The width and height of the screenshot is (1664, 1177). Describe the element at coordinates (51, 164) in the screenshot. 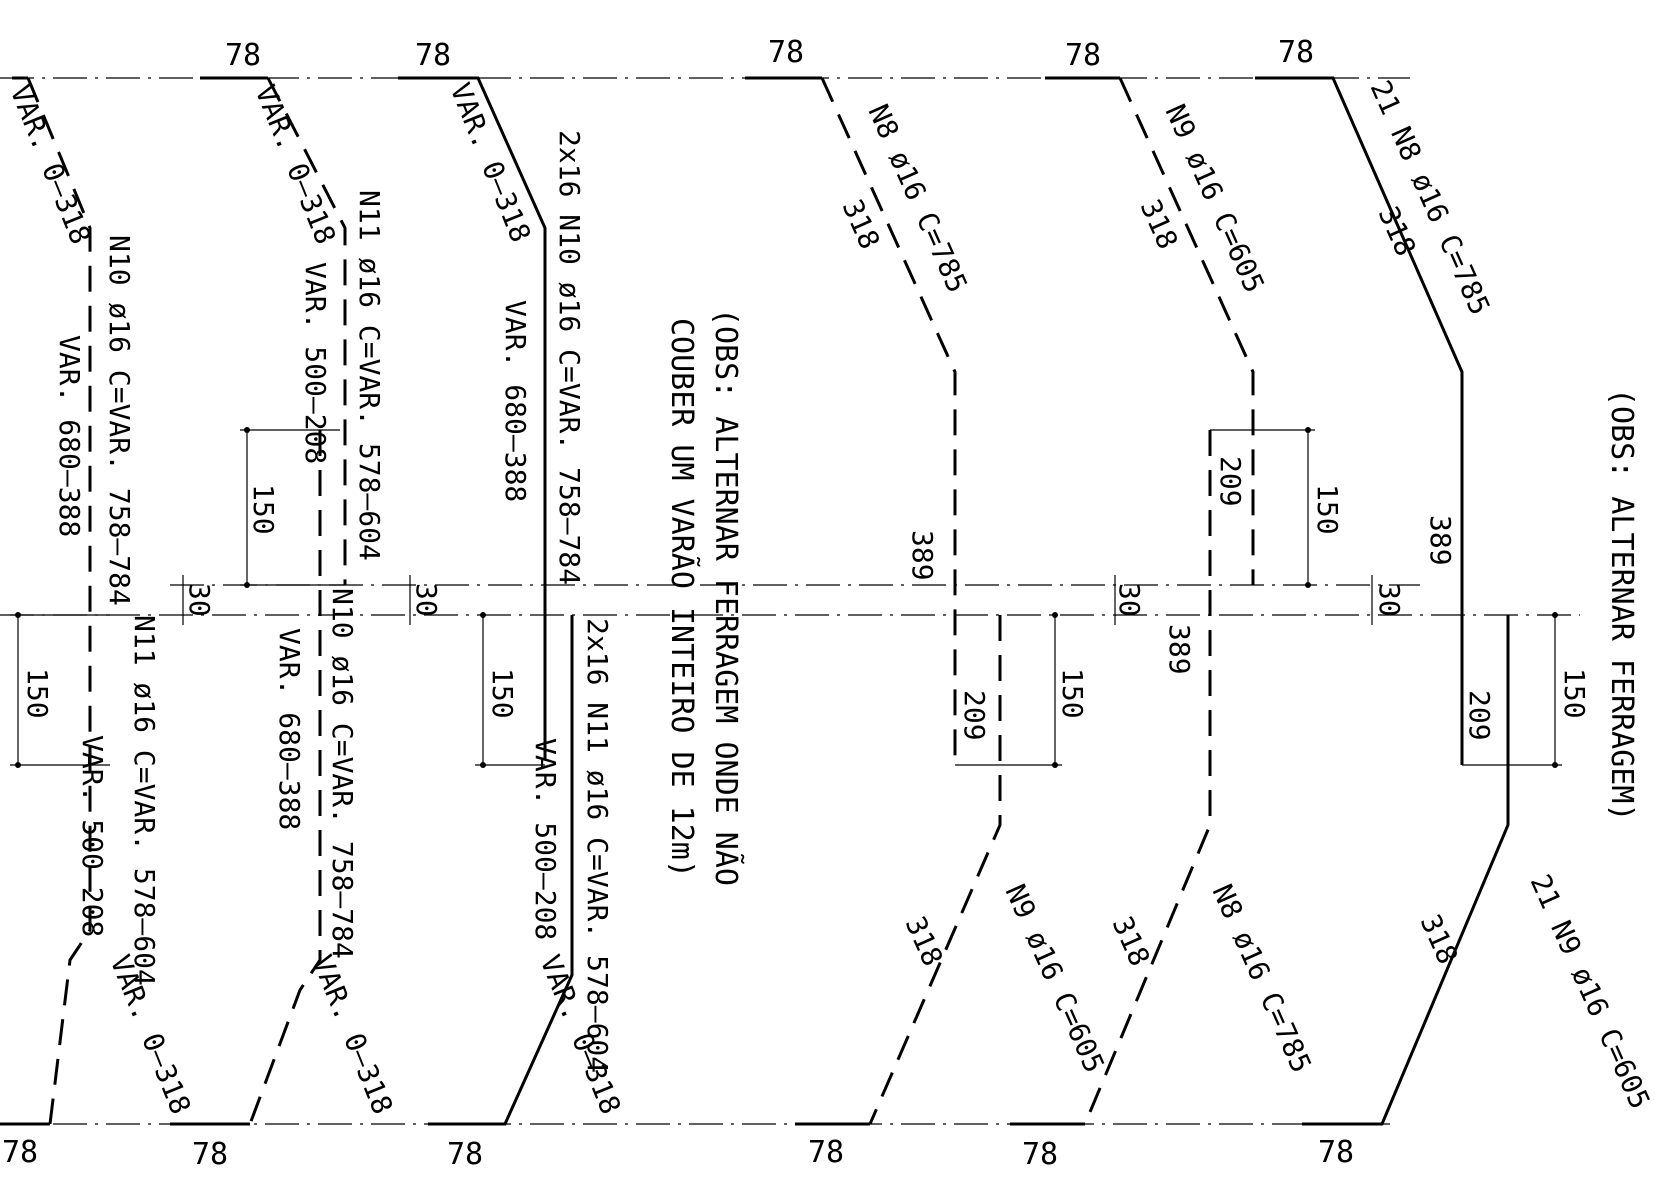

I see `bar-1-top-slope-label: VAR. 0–318` at that location.